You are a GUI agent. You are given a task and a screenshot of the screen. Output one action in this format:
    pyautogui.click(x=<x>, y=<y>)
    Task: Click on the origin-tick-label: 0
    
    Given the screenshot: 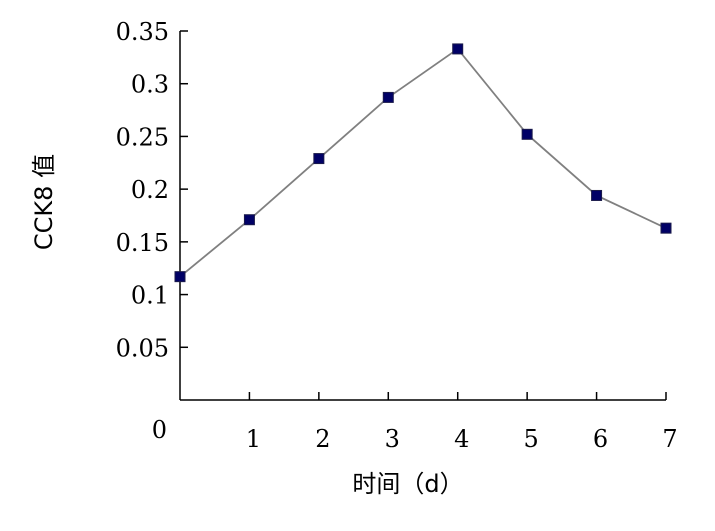 What is the action you would take?
    pyautogui.click(x=159, y=430)
    